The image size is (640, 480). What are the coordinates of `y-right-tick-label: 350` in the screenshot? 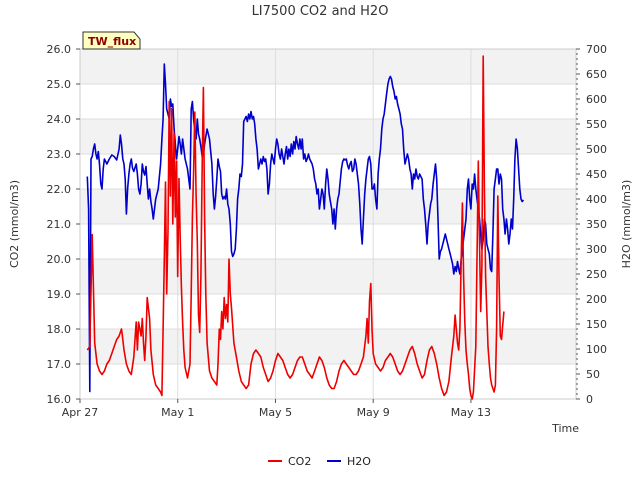 It's located at (596, 224).